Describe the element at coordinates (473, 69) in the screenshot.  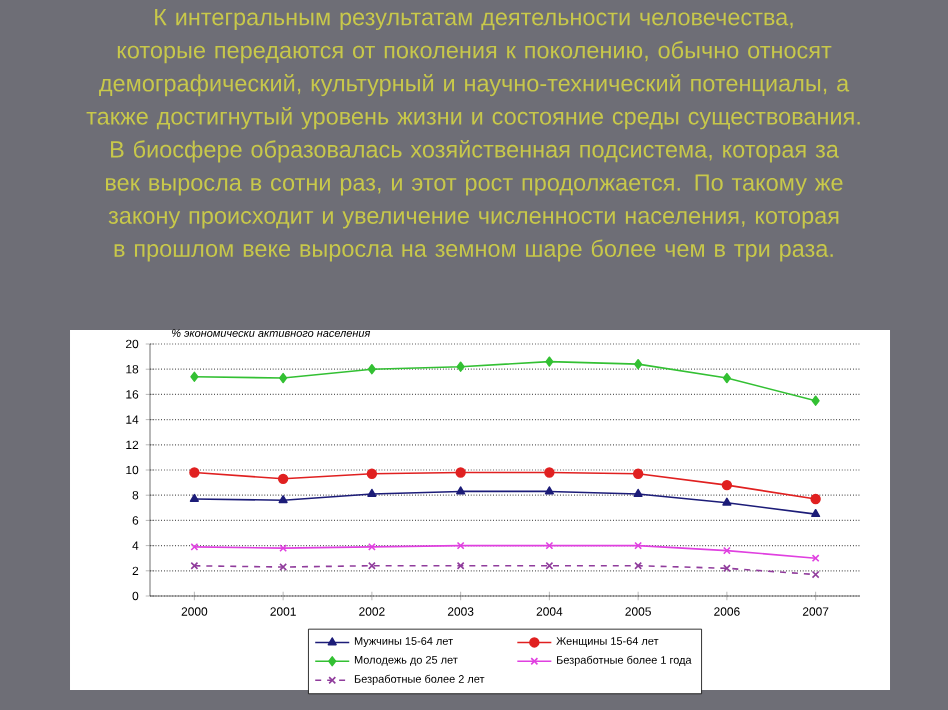
I see `chart-title: К интегральным результатам деятельности человечества, которые передаются от поколения к поколению, обычно относят демографический, культурный и научно-технический потенциалы, а также достигнутый уровень жизни и состояние среды существования.` at that location.